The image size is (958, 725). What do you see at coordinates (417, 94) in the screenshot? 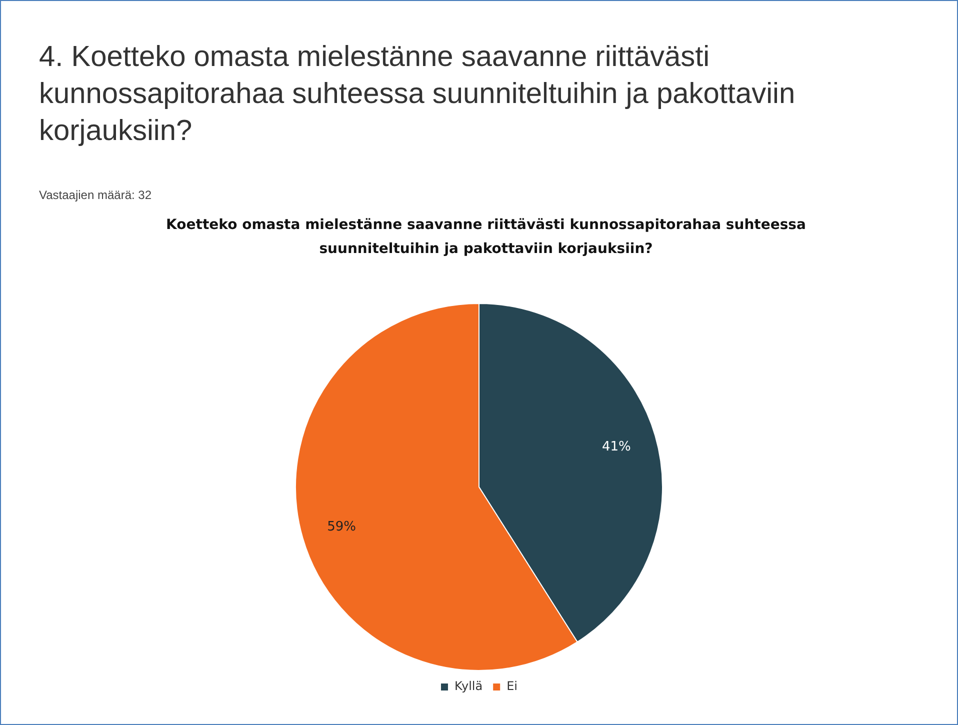
I see `chart-title: 4. Koetteko omasta mielestänne saavanne riittävästi kunnossapitorahaa suhteessa suunniteltuihin ja pakottaviin korjauksiin?` at bounding box center [417, 94].